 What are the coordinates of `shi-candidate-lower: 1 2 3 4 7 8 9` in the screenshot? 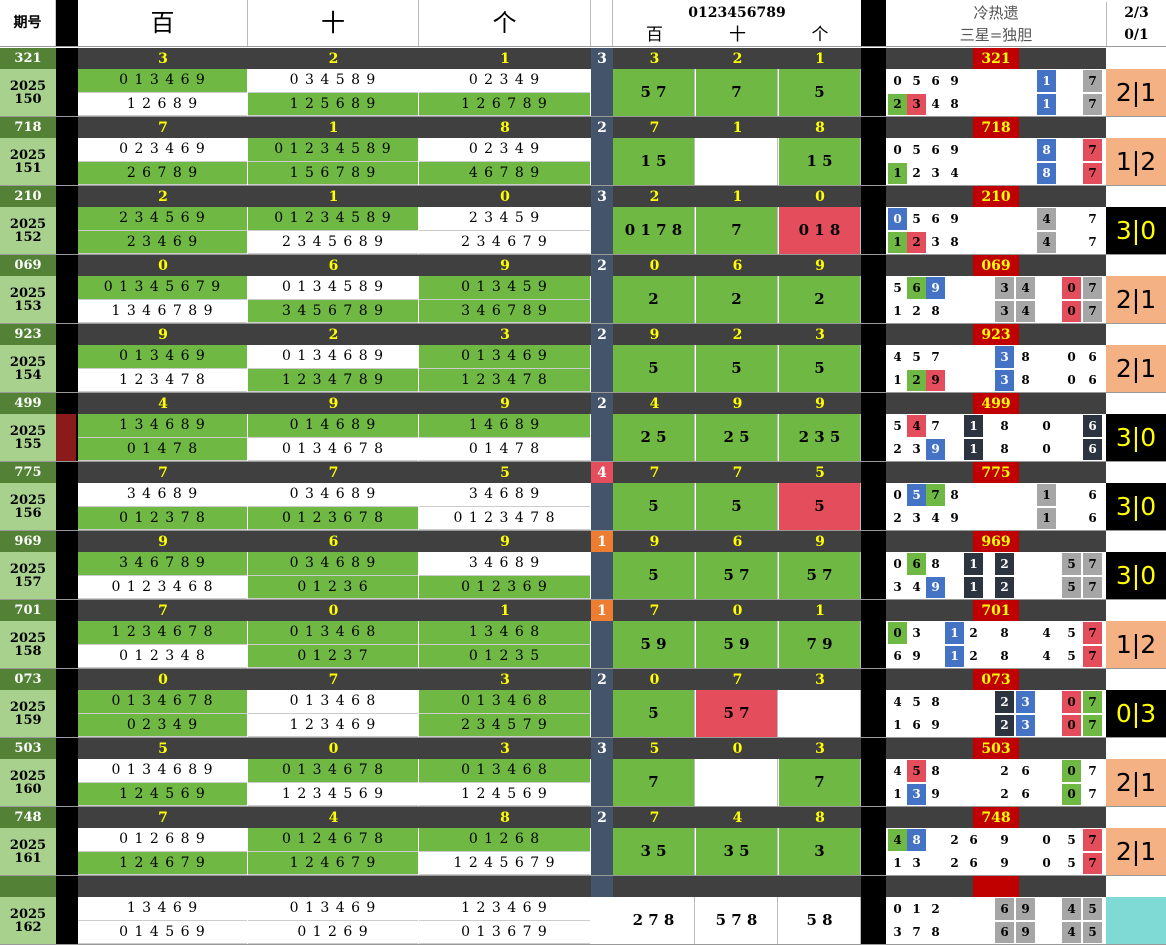 It's located at (333, 380).